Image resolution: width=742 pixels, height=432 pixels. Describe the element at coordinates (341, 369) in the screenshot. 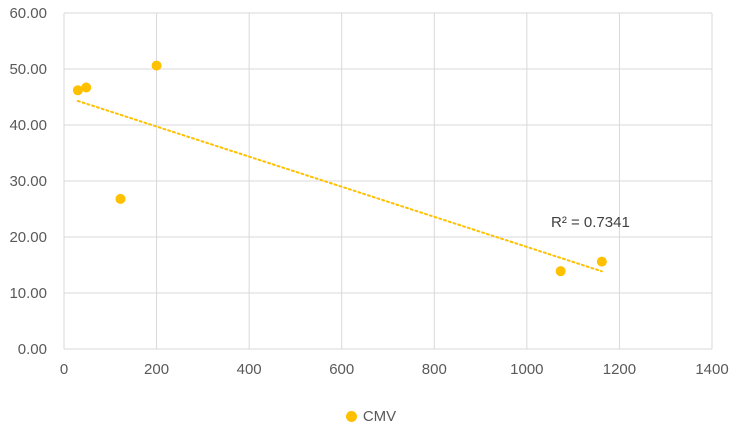

I see `x-tick-label: 600` at that location.